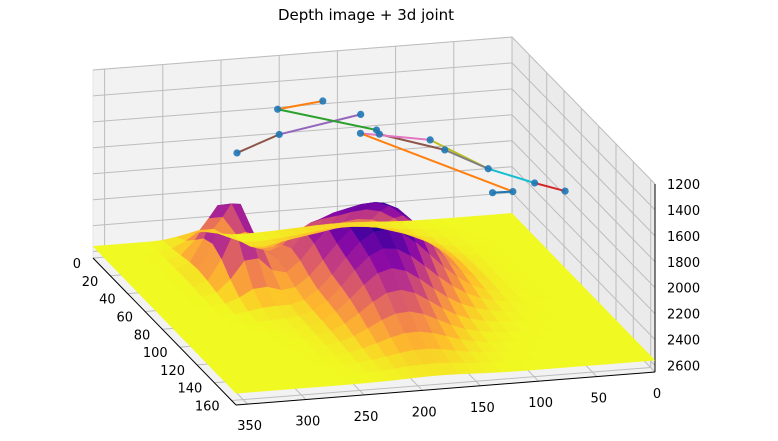  What do you see at coordinates (207, 407) in the screenshot?
I see `y-tick-label: 160` at bounding box center [207, 407].